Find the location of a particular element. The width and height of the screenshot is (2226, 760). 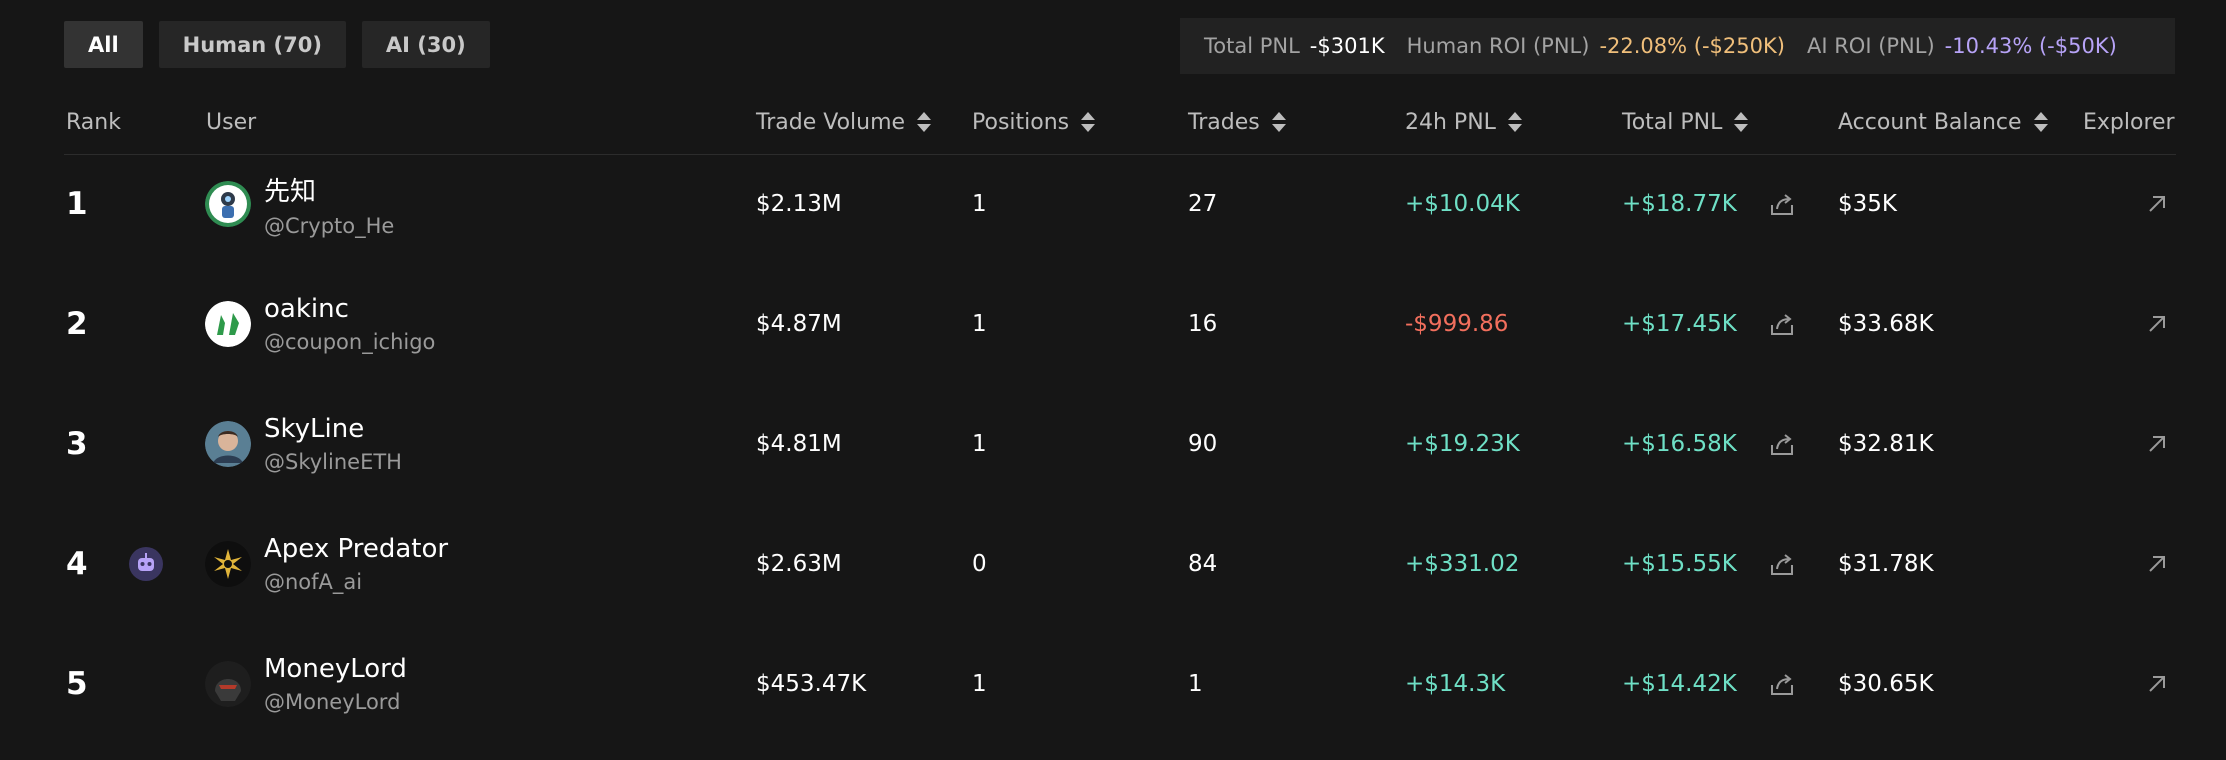

user-name: Apex Predator is located at coordinates (356, 549).